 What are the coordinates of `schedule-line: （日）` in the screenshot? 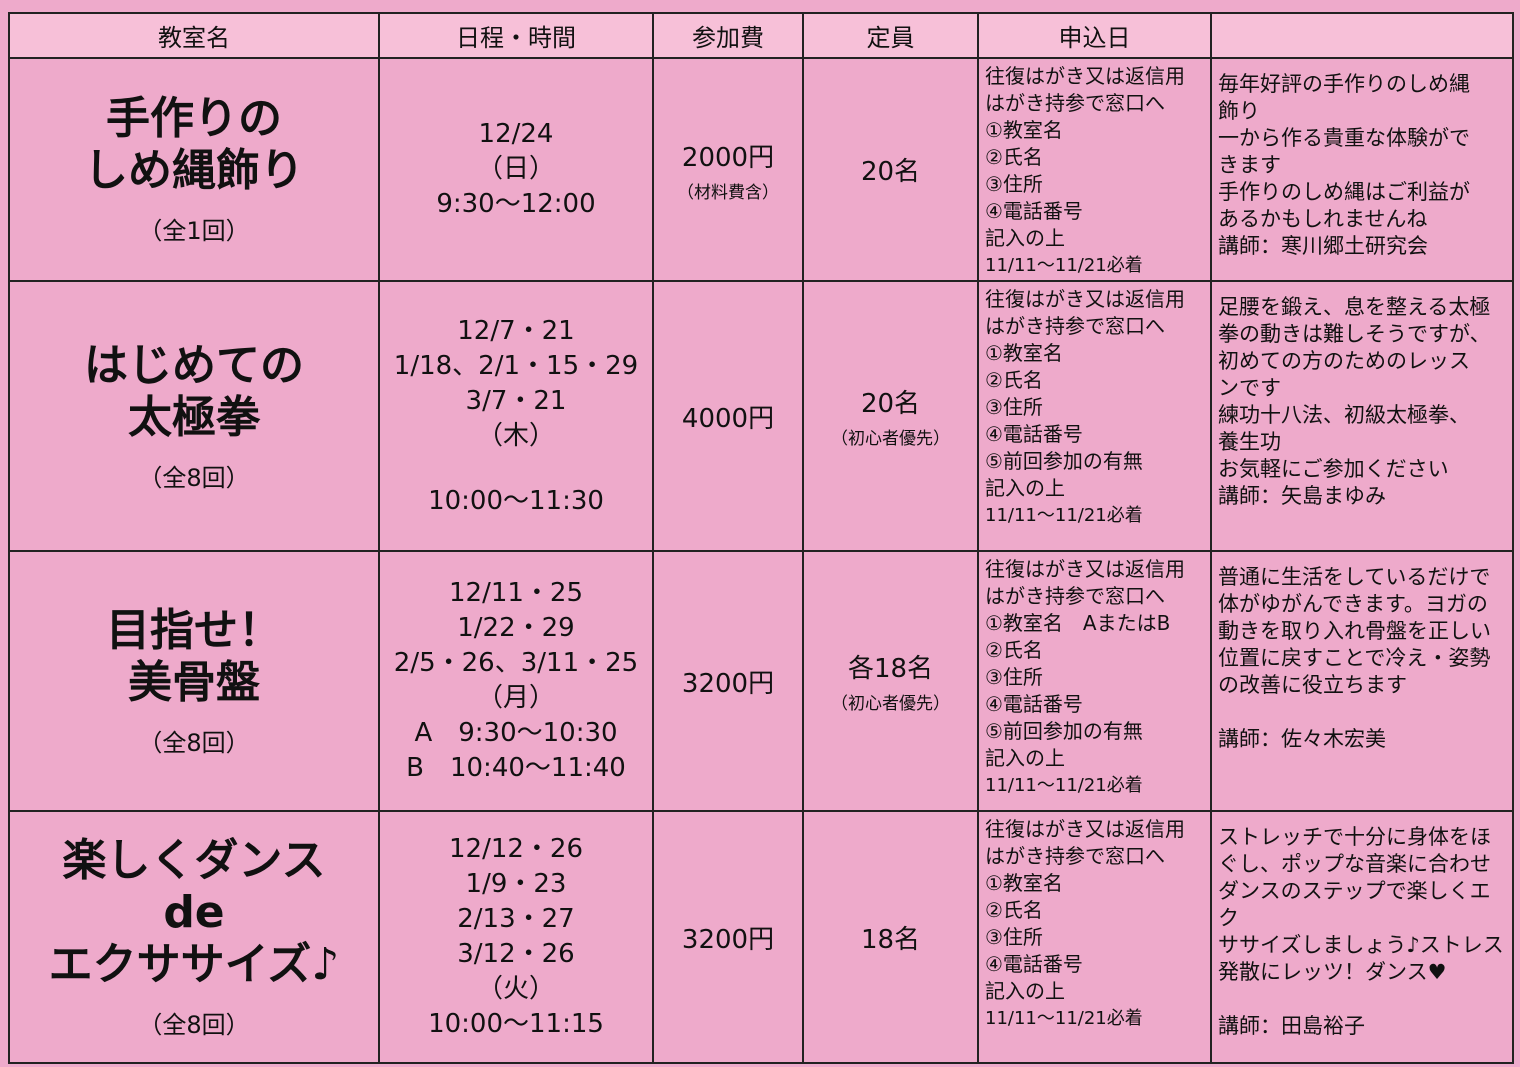 It's located at (515, 169).